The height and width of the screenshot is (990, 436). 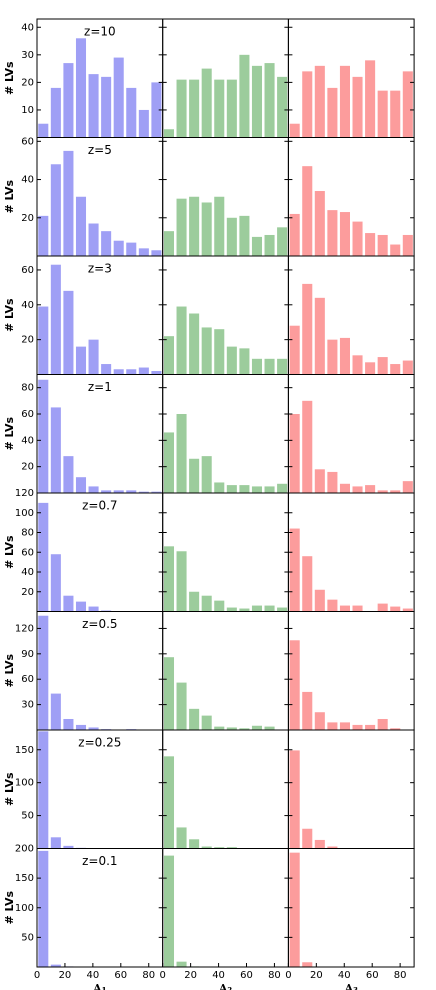 I want to click on y-tick-label: 50, so click(x=27, y=937).